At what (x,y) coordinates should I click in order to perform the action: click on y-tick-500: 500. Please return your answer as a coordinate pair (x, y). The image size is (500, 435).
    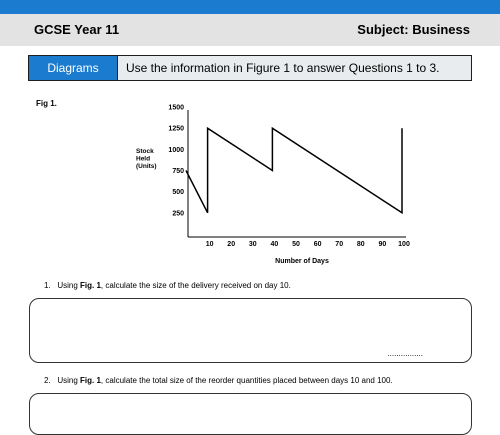
    Looking at the image, I should click on (178, 192).